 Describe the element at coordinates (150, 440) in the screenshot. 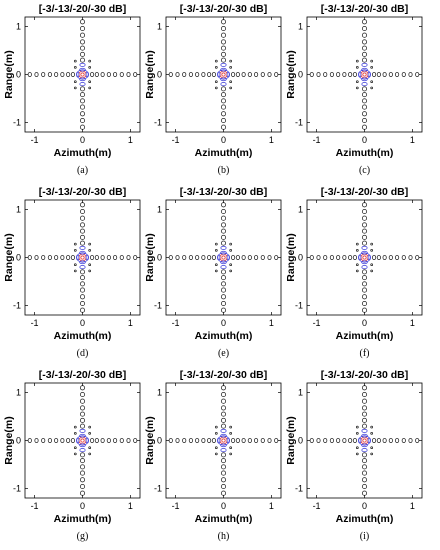

I see `y-axis-label: Range(m)` at that location.